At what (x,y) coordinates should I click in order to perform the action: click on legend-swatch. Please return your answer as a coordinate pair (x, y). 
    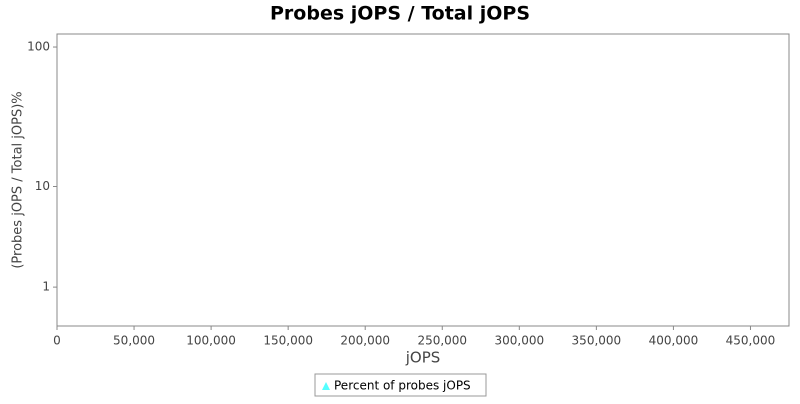
    Looking at the image, I should click on (326, 386).